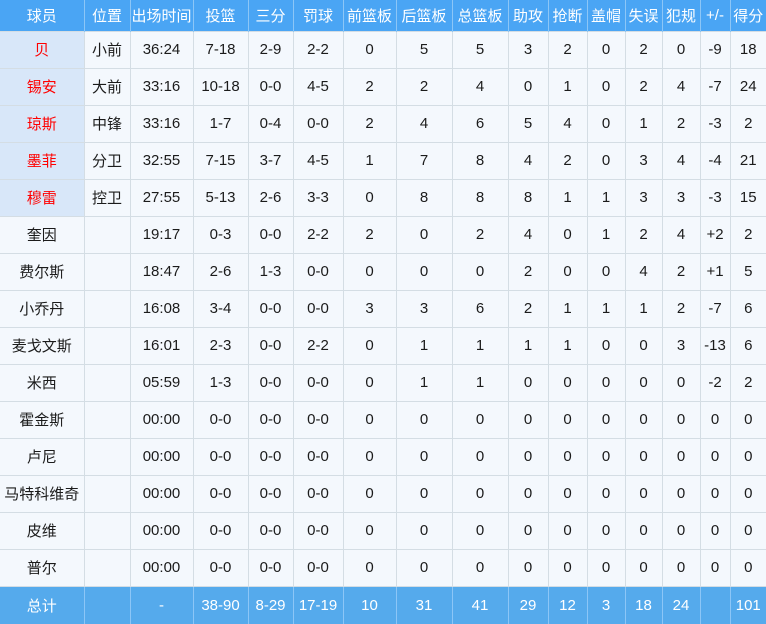  I want to click on player-row: 马特科维奇 00:00 0-0 0-0 0-0 0 0 0 0 0 0 0 0 0 0, so click(383, 493).